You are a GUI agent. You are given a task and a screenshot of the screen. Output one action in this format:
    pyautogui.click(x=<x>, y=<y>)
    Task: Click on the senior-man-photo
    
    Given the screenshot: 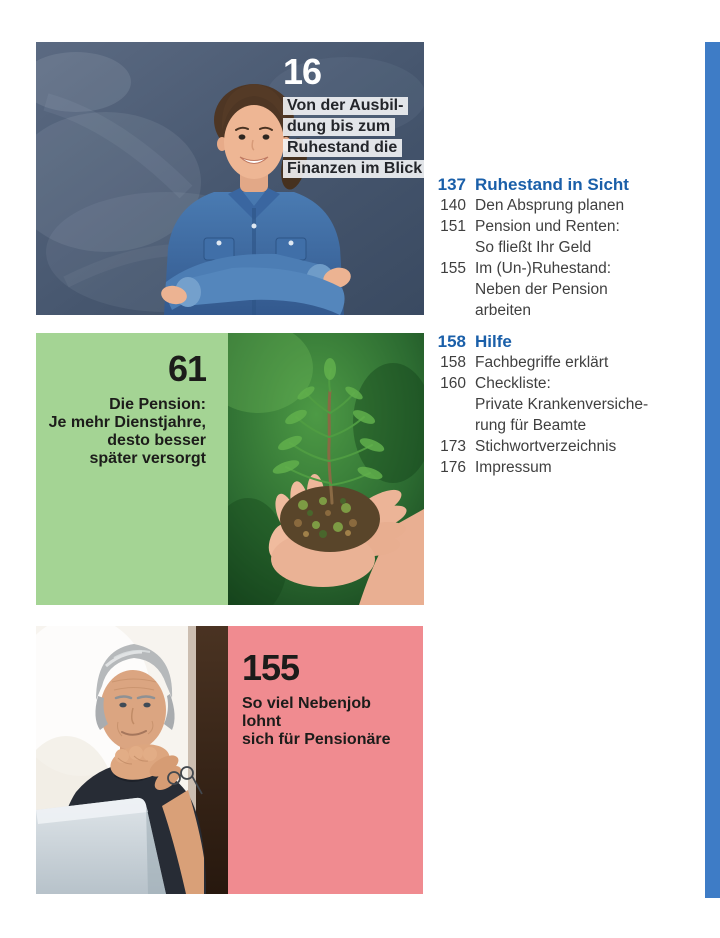 What is the action you would take?
    pyautogui.click(x=132, y=760)
    